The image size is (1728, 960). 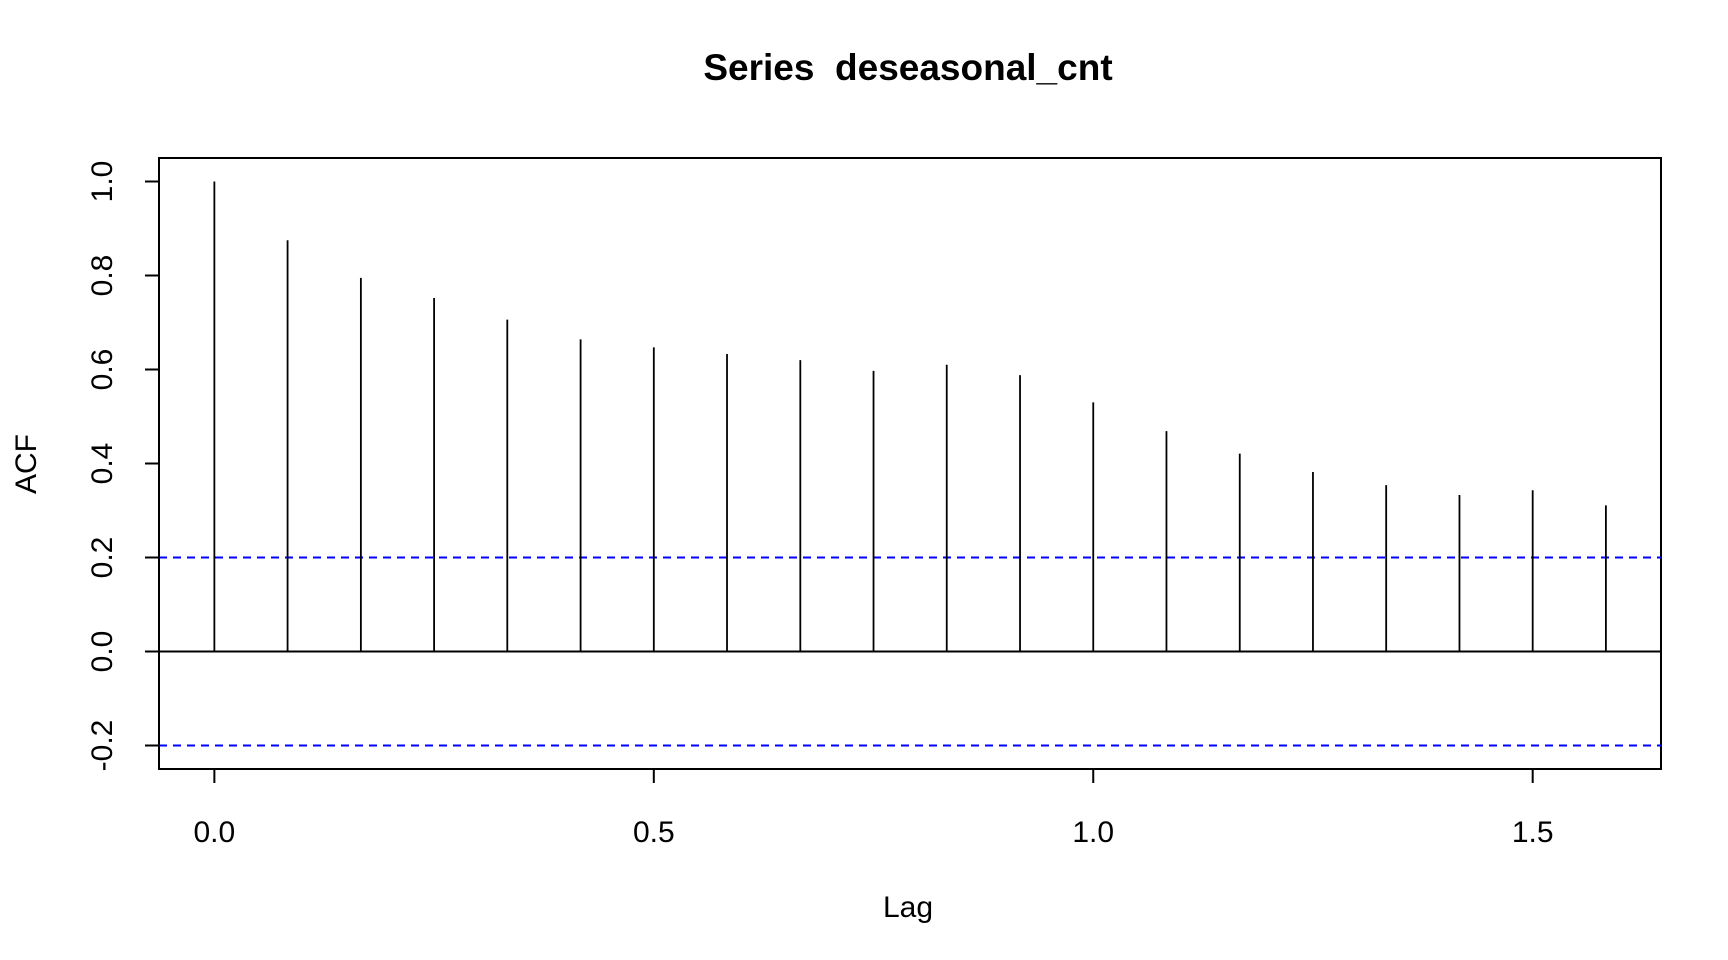 What do you see at coordinates (654, 832) in the screenshot?
I see `x-tick-label: 0.5` at bounding box center [654, 832].